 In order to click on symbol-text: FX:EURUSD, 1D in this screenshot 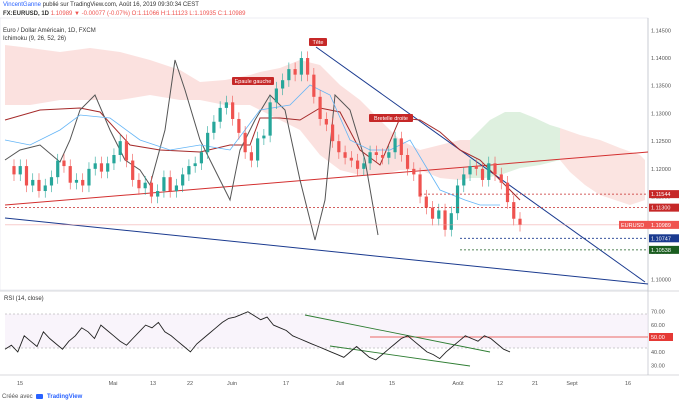, I will do `click(26, 14)`.